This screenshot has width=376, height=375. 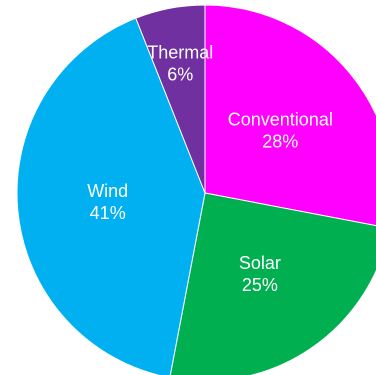 I want to click on pie-slice-thermal, so click(x=170, y=99).